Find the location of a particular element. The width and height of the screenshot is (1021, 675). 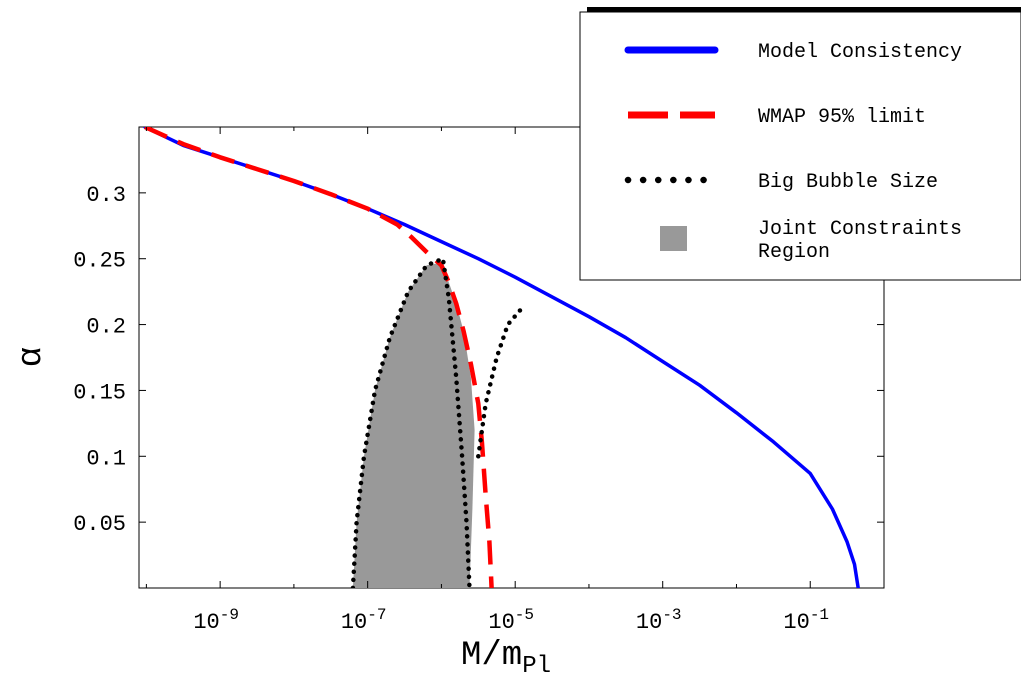

legend-label-joint-constraints: Joint Constraints is located at coordinates (860, 229).